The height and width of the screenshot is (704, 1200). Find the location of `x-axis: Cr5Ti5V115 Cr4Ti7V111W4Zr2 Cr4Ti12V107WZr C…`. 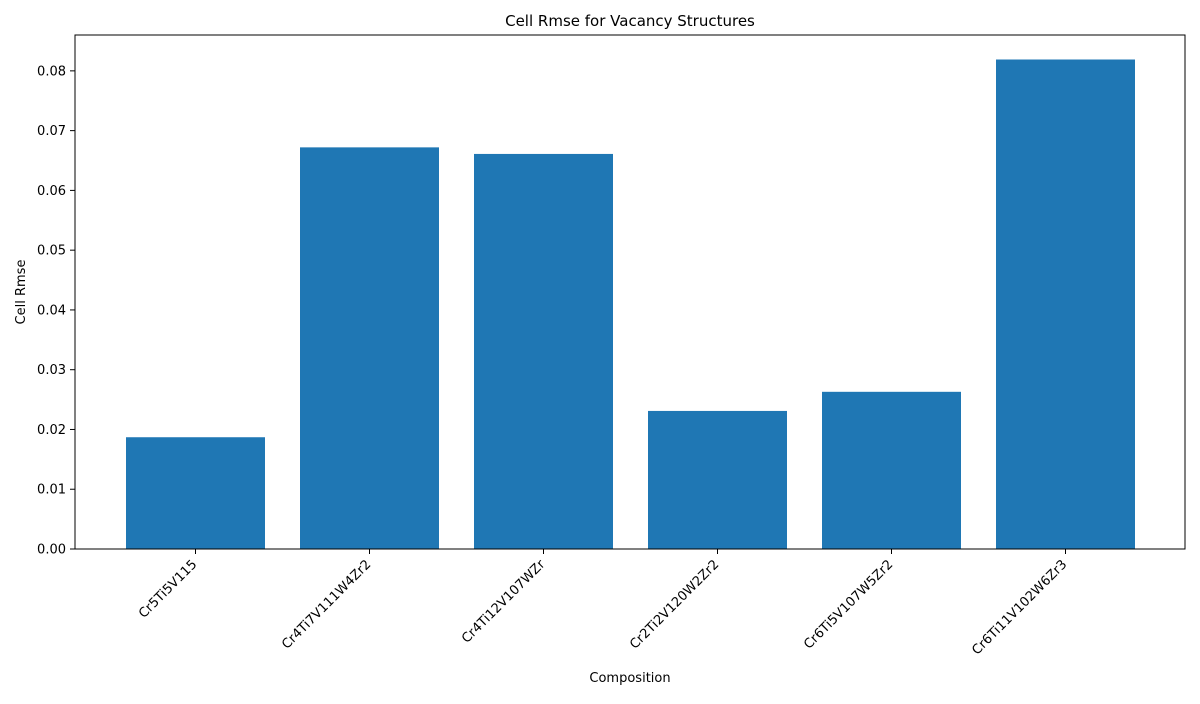

x-axis: Cr5Ti5V115 Cr4Ti7V111W4Zr2 Cr4Ti12V107WZr C… is located at coordinates (603, 603).